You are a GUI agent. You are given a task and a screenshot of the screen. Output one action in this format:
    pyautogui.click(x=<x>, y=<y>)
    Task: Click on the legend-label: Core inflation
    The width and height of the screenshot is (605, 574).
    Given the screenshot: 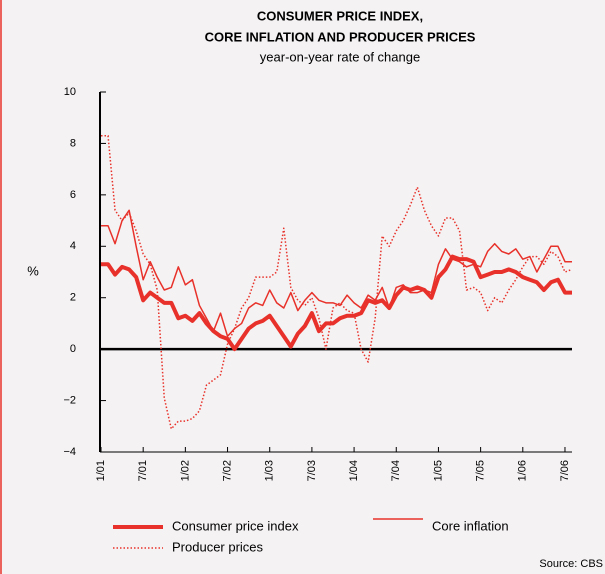 What is the action you would take?
    pyautogui.click(x=470, y=525)
    